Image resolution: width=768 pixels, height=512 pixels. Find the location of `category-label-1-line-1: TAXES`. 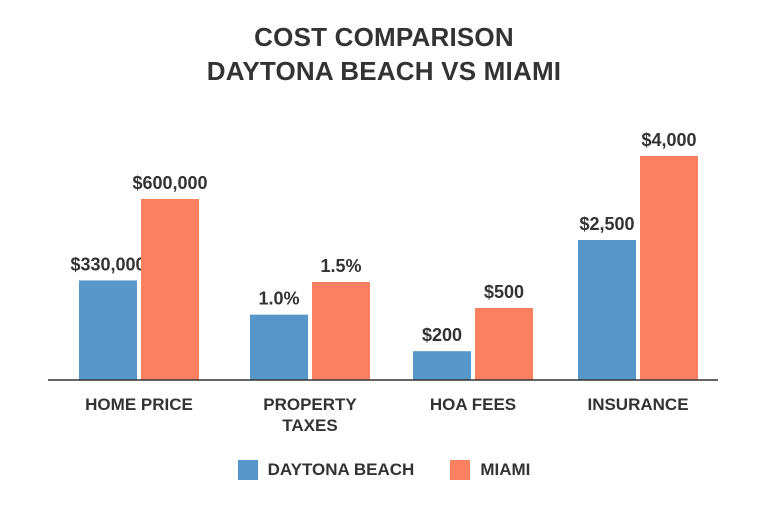

category-label-1-line-1: TAXES is located at coordinates (309, 425).